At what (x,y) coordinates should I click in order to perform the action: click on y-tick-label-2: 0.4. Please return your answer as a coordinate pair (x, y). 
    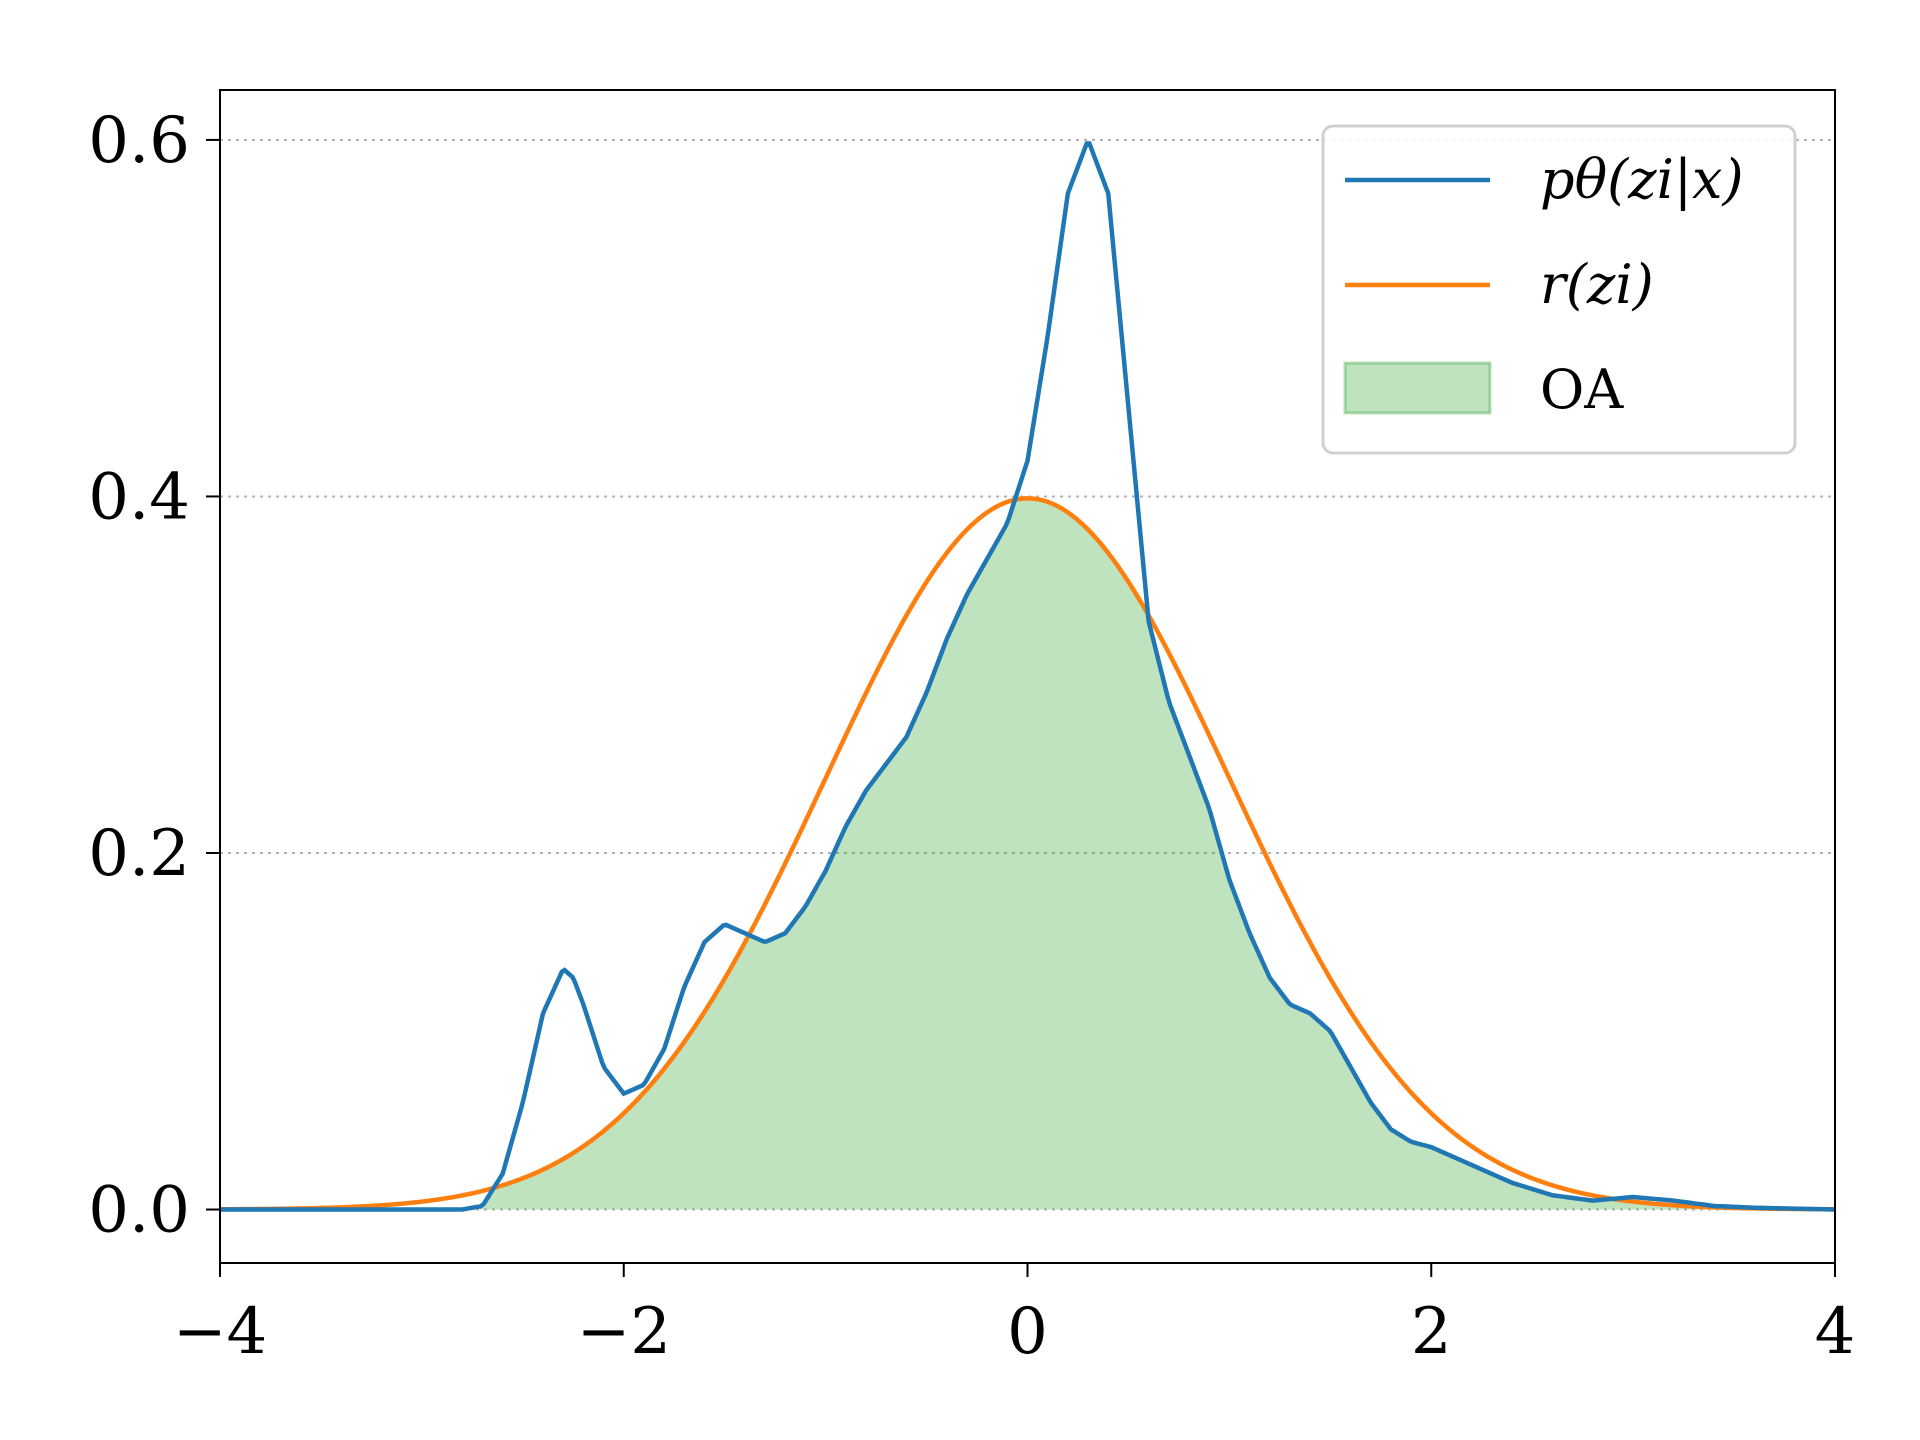
    Looking at the image, I should click on (139, 497).